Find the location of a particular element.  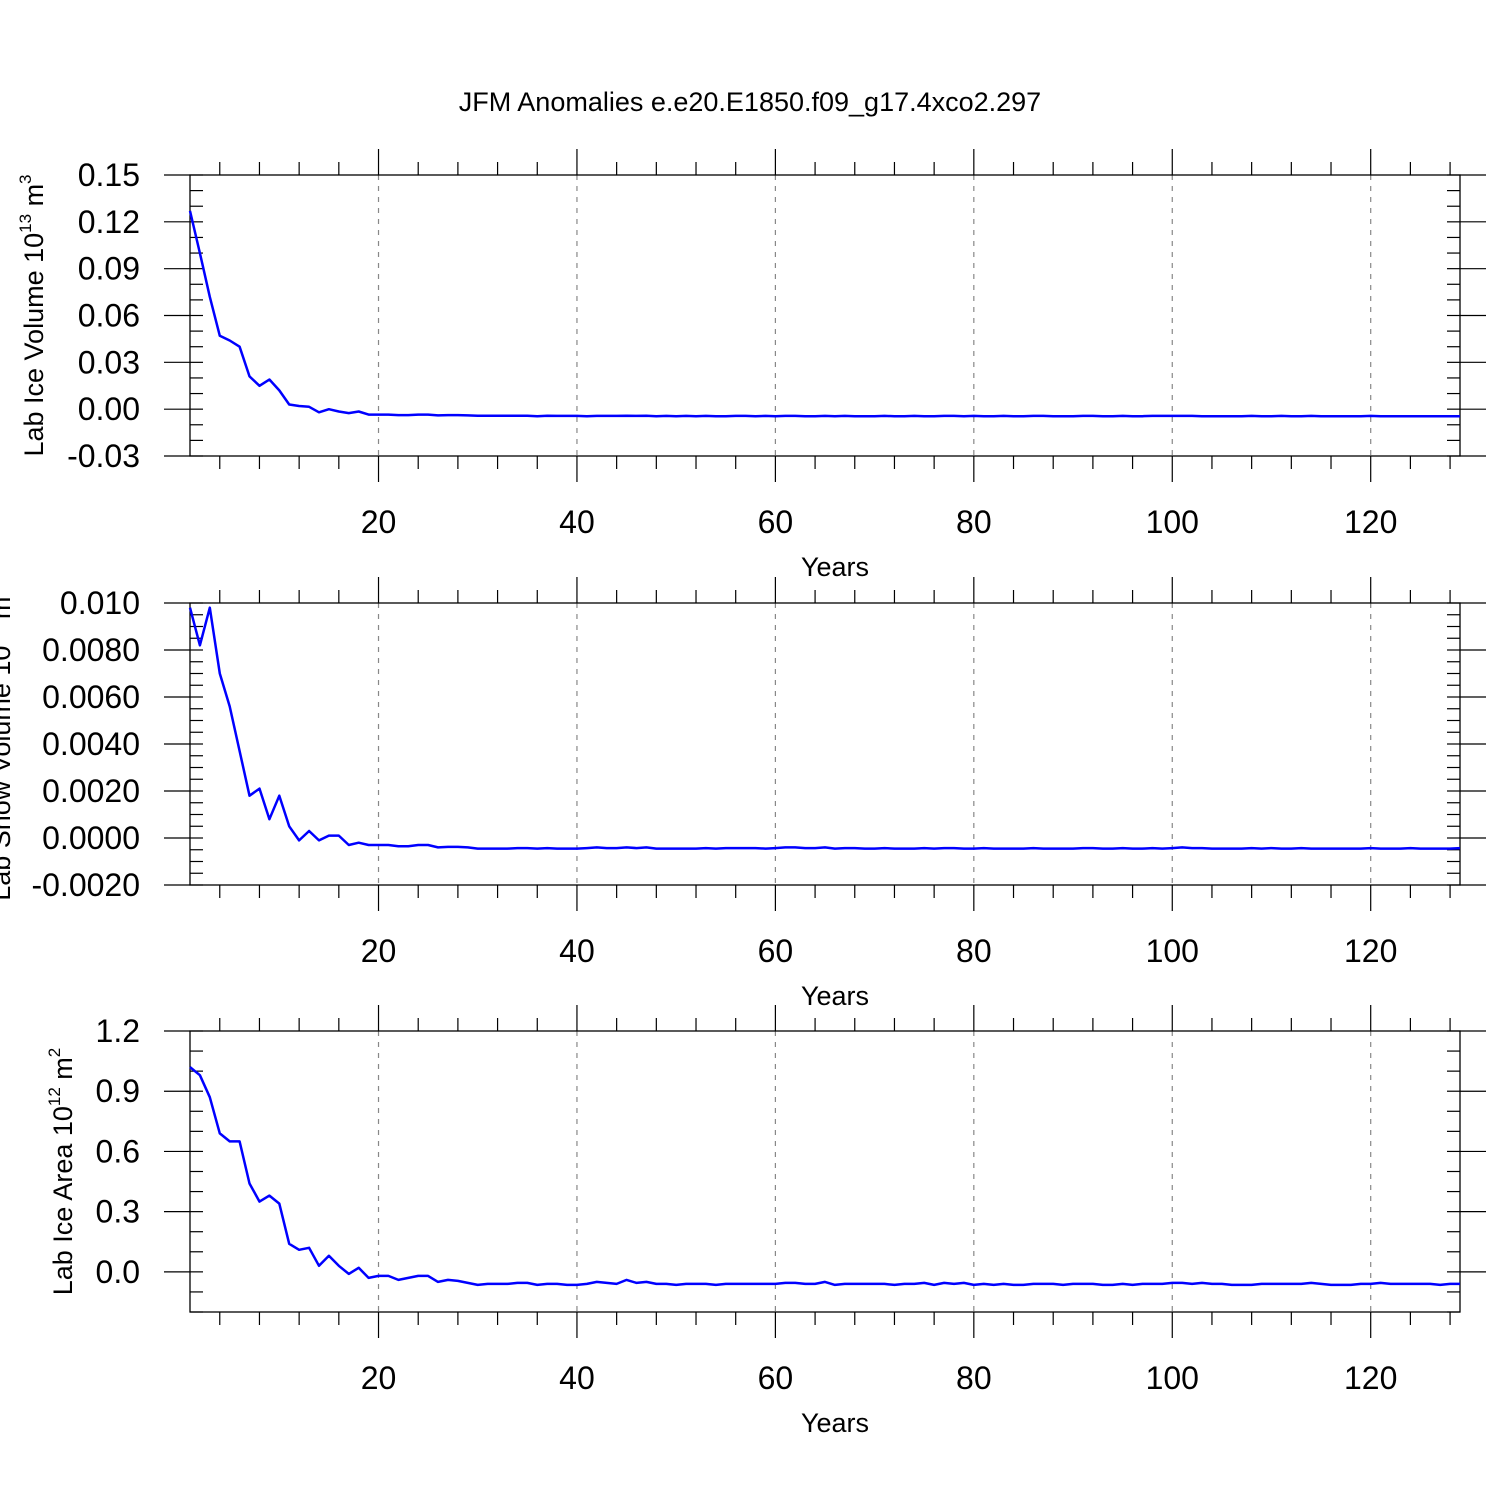

panel-1-y-tick-label: 0.15 is located at coordinates (109, 175).